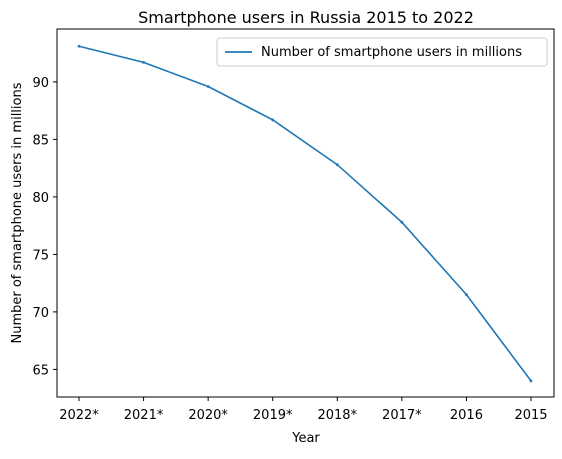  I want to click on legend: Number of smartphone users in millions, so click(382, 52).